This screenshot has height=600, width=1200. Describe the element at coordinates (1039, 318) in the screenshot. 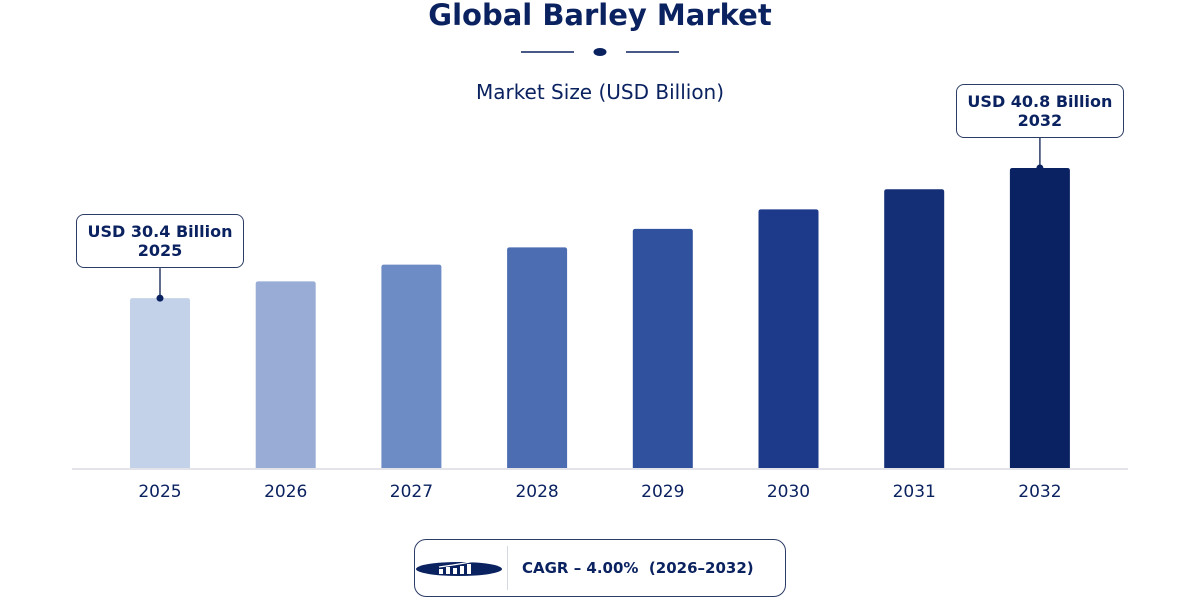

I see `bar-2032` at that location.